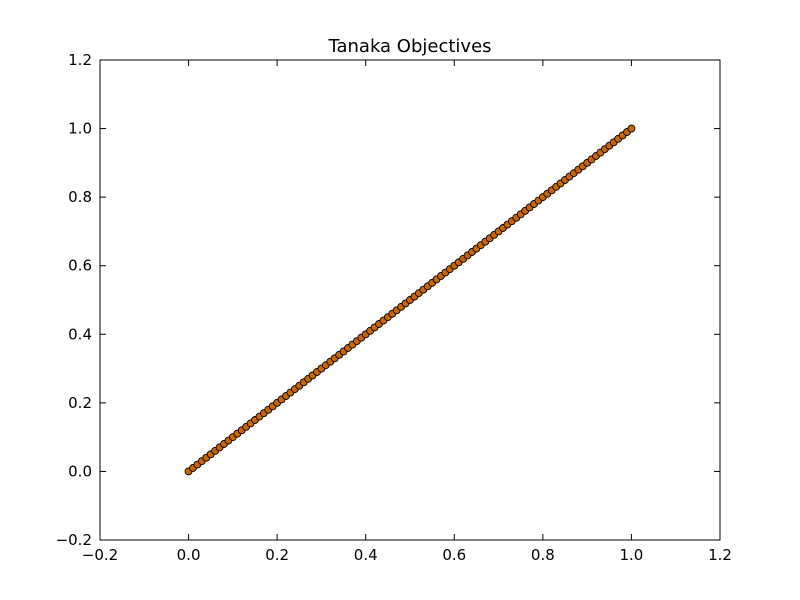  Describe the element at coordinates (80, 60) in the screenshot. I see `y-tick-label: 1.2` at that location.